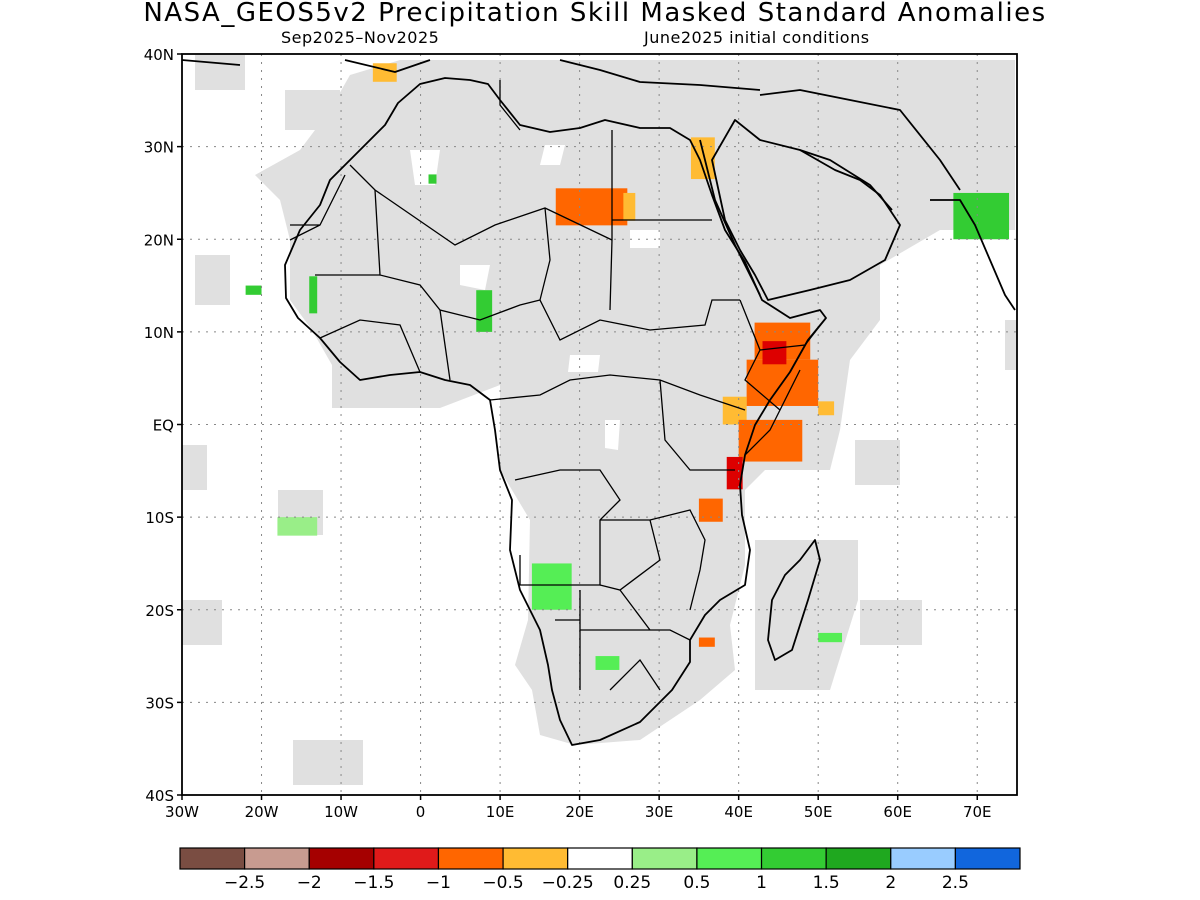  Describe the element at coordinates (632, 883) in the screenshot. I see `colorbar-label: 0.25` at that location.